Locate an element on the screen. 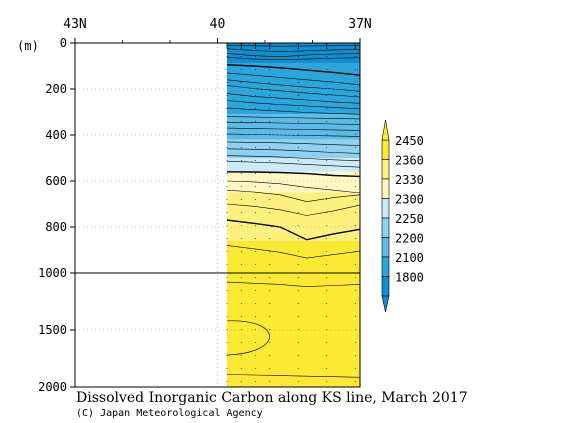 The height and width of the screenshot is (423, 570). x-tick-label-1: 40 is located at coordinates (218, 24).